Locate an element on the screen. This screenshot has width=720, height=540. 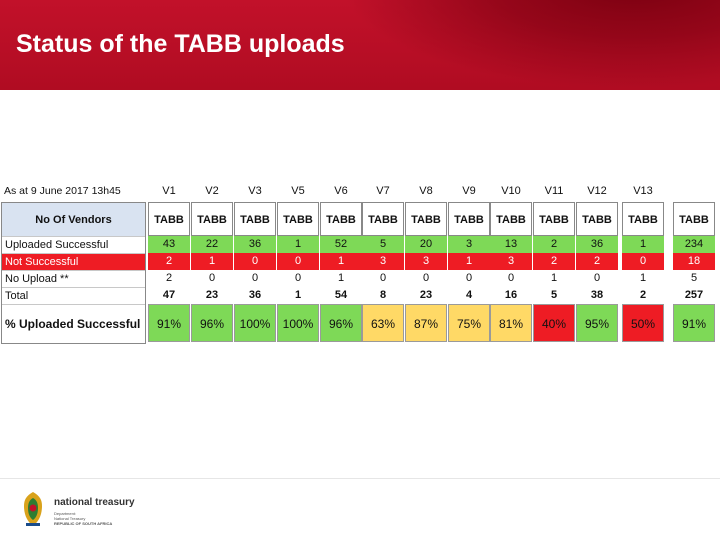
uploaded-cell: 52 is located at coordinates (341, 244).